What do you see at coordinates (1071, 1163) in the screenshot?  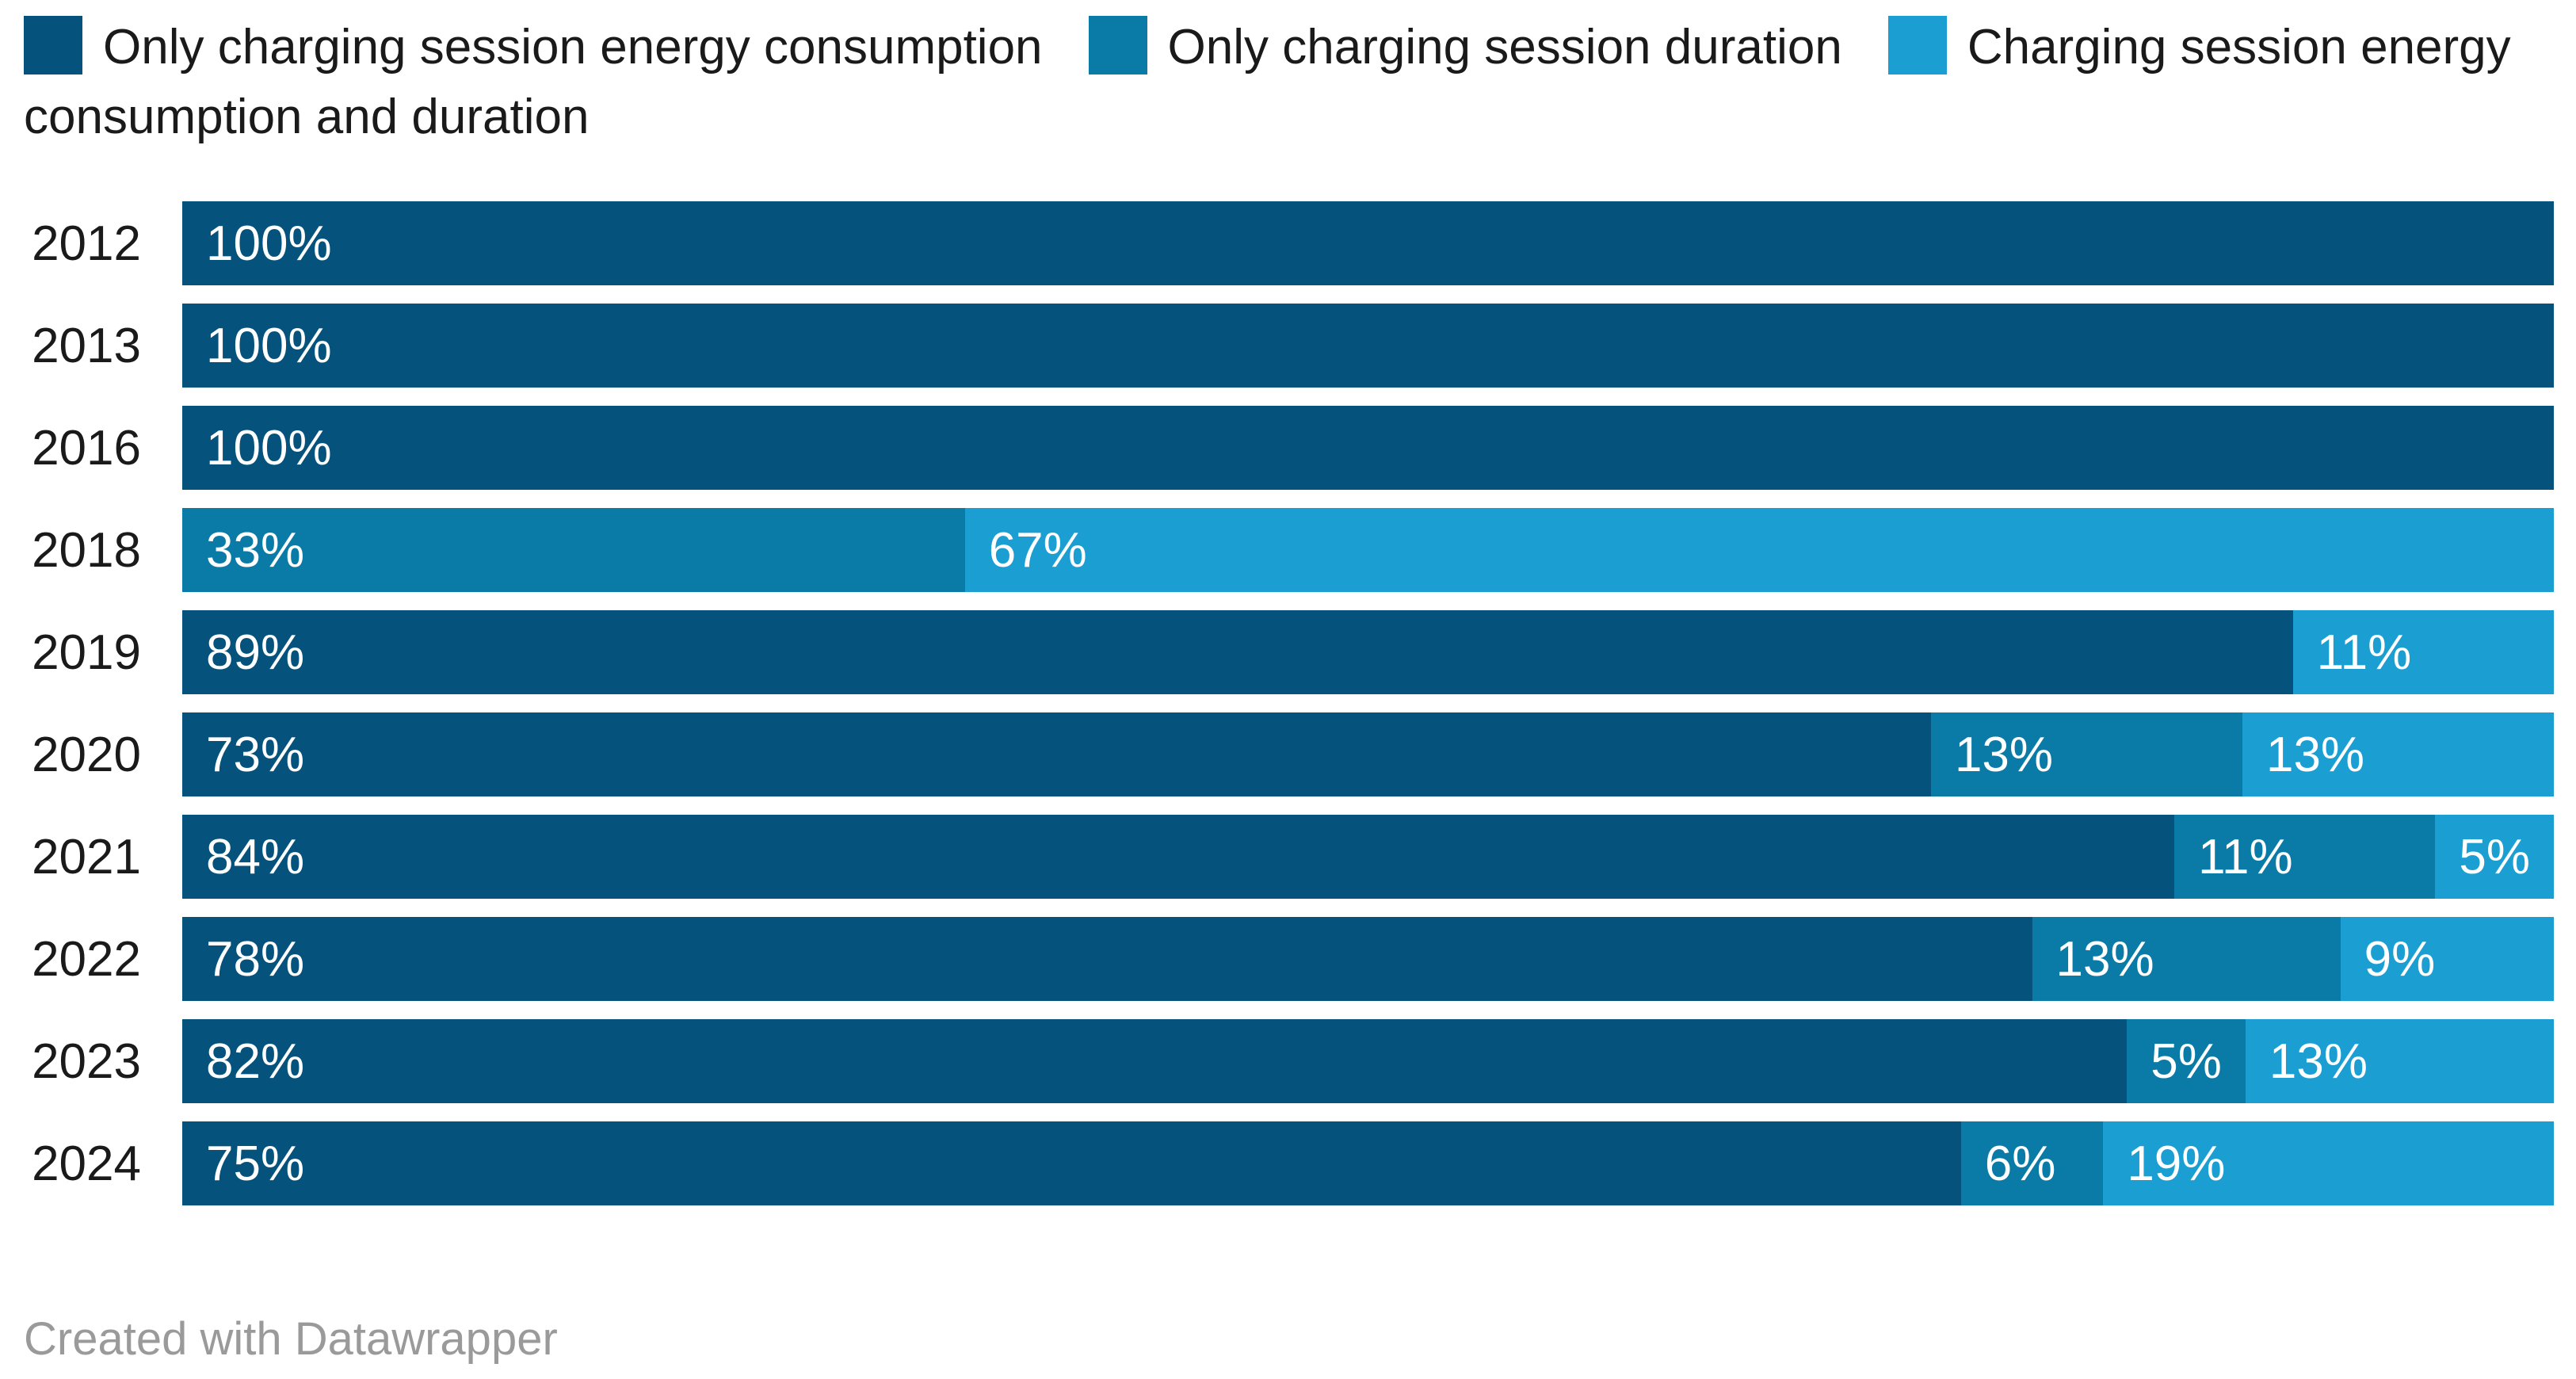 I see `bar-segment: 75%` at bounding box center [1071, 1163].